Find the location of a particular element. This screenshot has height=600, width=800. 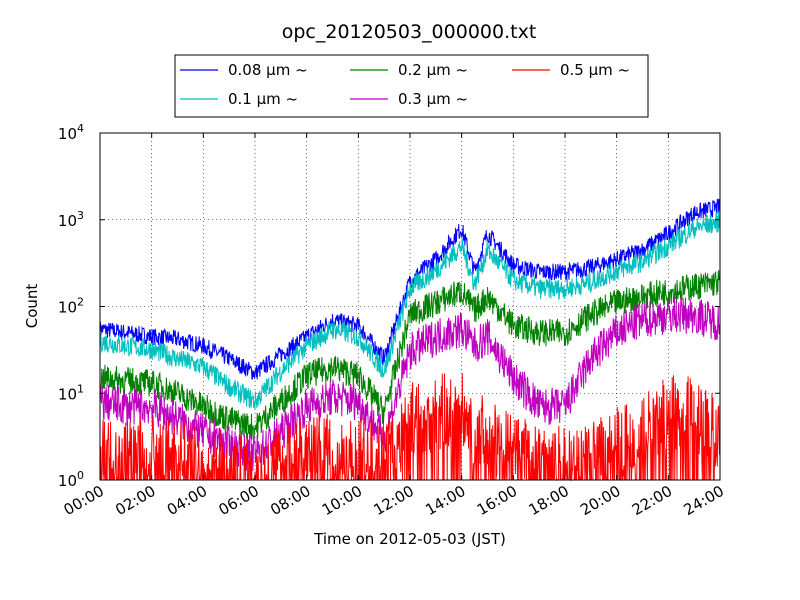

y-tick-exponent: 1 is located at coordinates (80, 388).